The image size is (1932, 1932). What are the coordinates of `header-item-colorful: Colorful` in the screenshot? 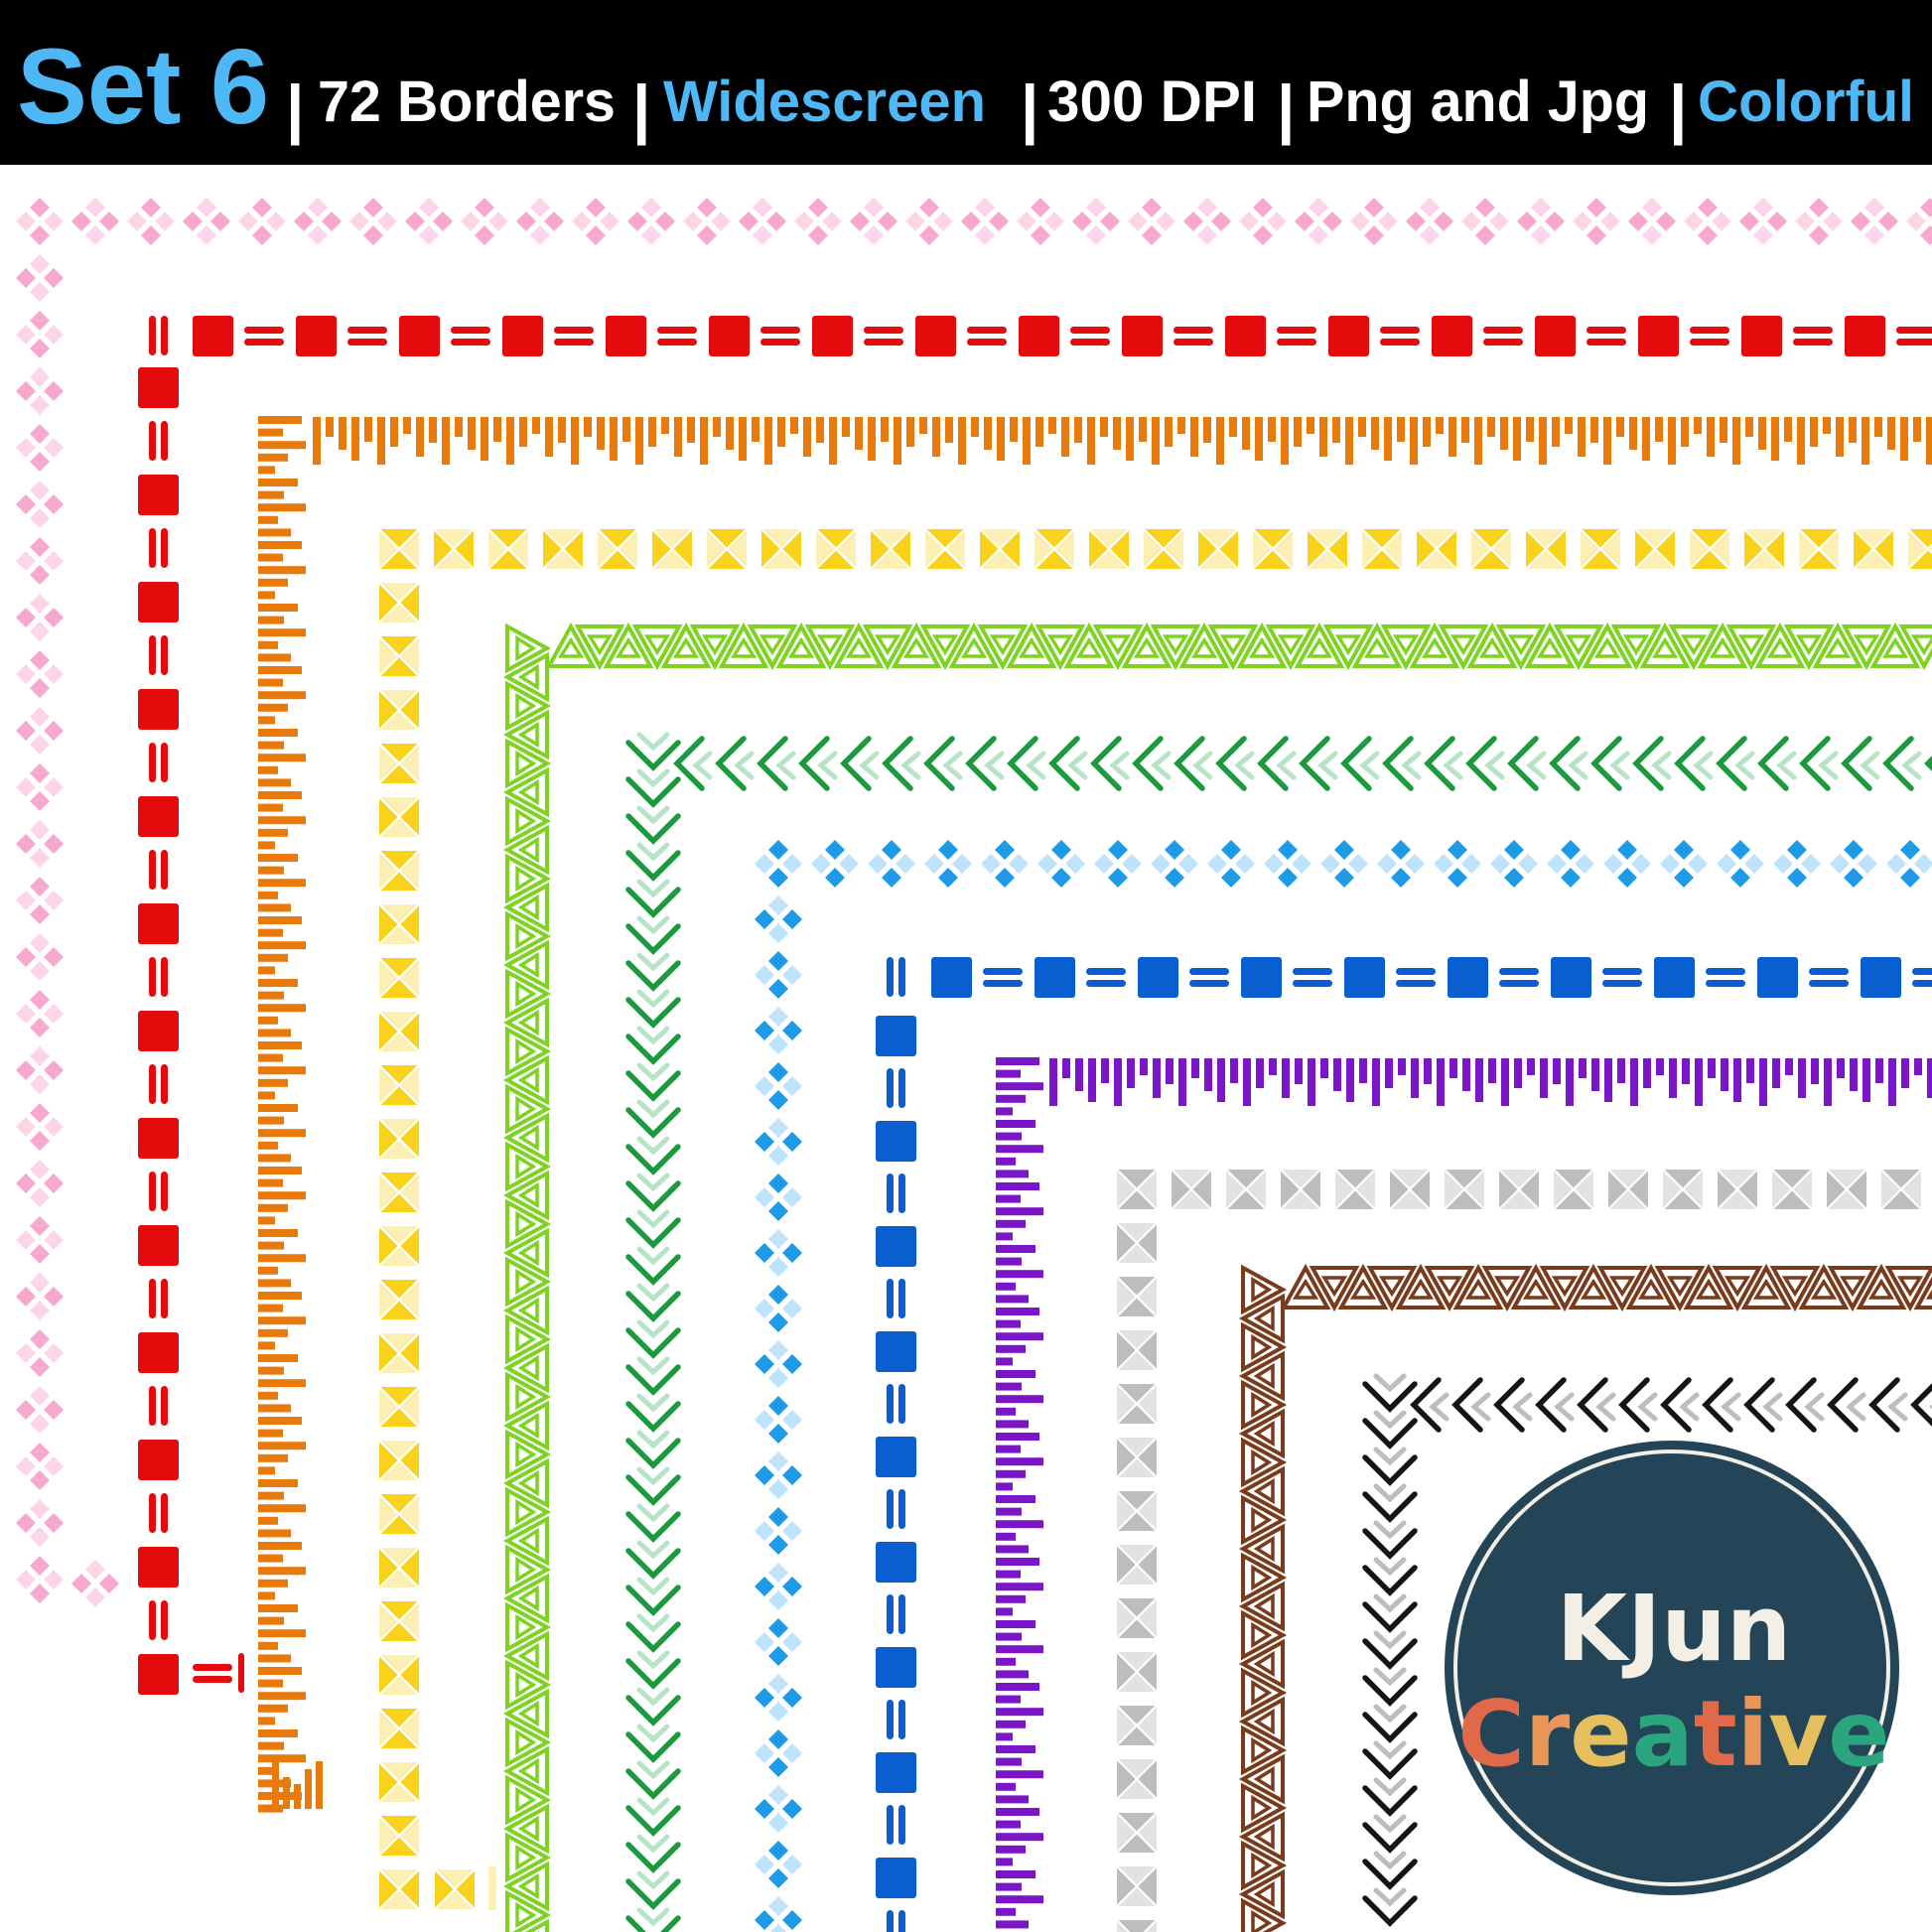 It's located at (1806, 101).